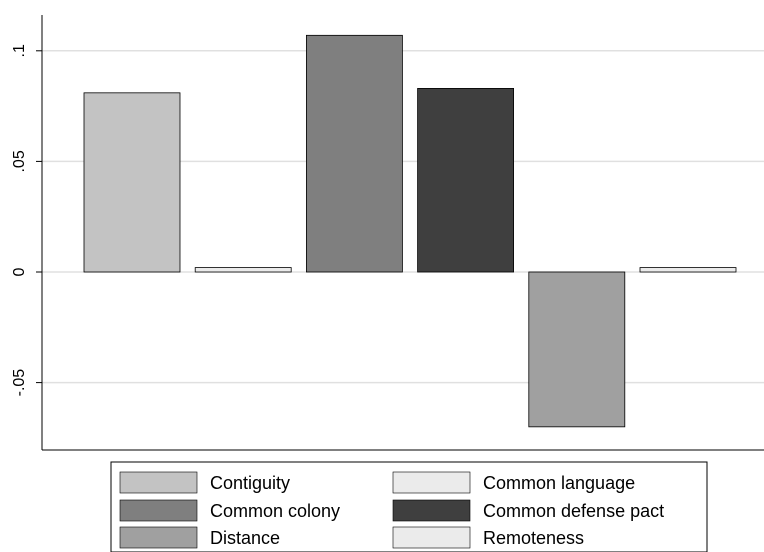 Image resolution: width=764 pixels, height=552 pixels. Describe the element at coordinates (19, 50) in the screenshot. I see `y-tick-label: .1` at that location.